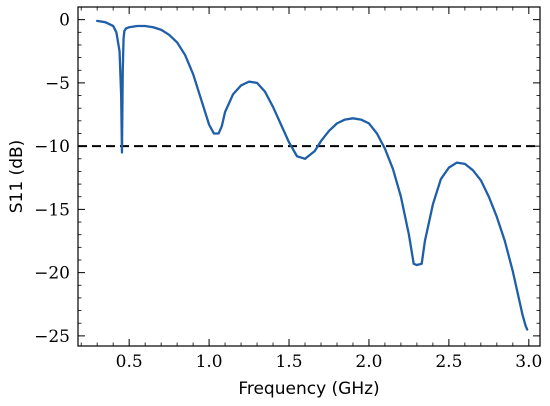 This screenshot has height=406, width=550. Describe the element at coordinates (52, 210) in the screenshot. I see `y-tick-label: −15` at that location.